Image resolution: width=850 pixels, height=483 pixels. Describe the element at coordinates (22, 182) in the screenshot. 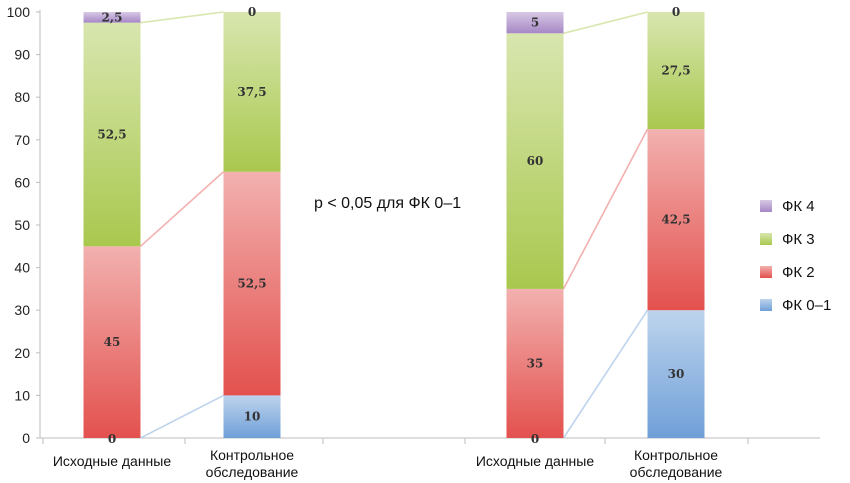

I see `y-tick-label: 60` at that location.